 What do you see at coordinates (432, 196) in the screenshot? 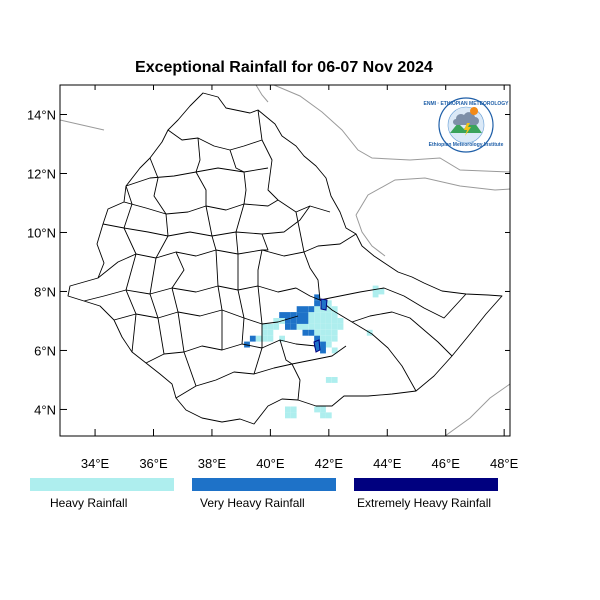
I see `gulf-of-aden-coast` at bounding box center [432, 196].